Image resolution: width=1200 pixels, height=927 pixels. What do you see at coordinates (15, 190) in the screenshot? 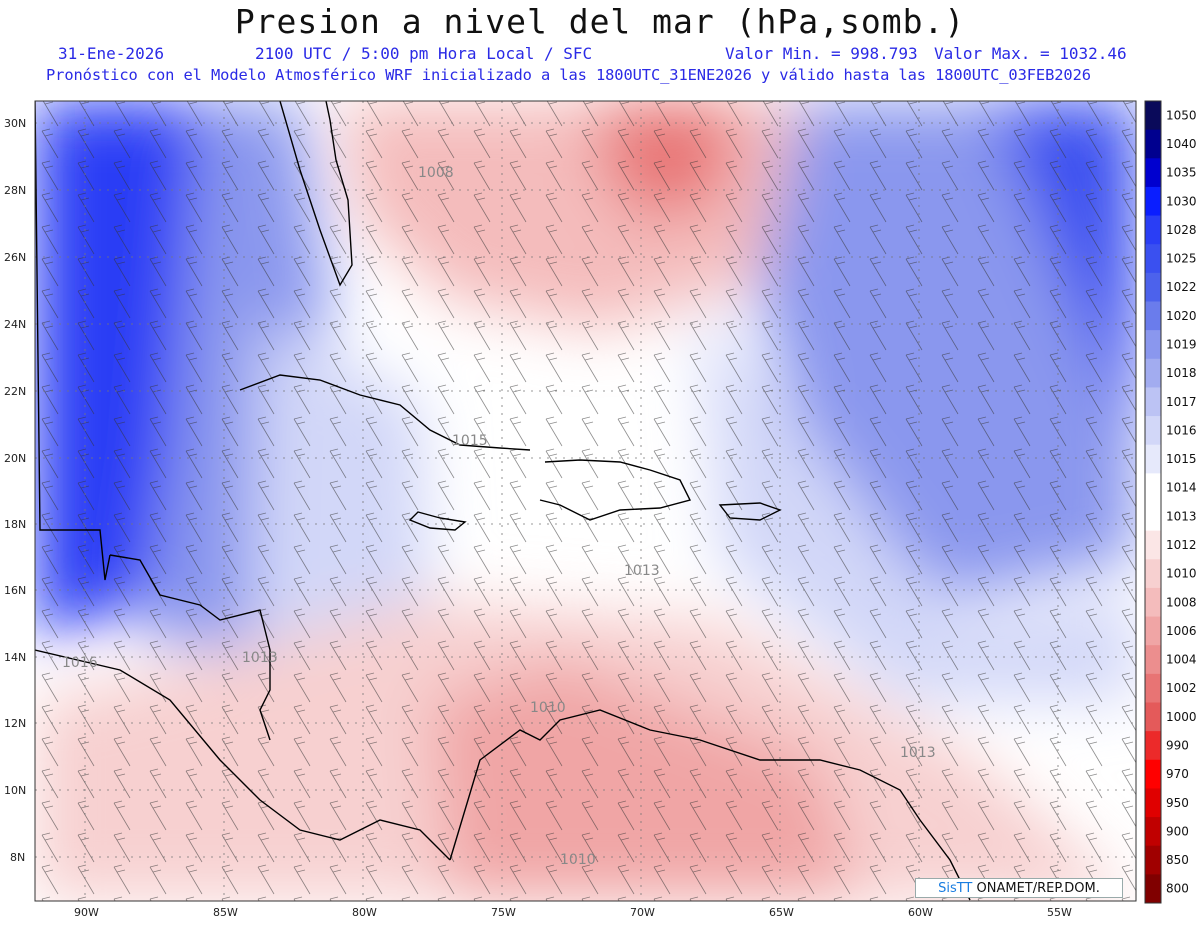
I see `lat-label: 28N` at bounding box center [15, 190].